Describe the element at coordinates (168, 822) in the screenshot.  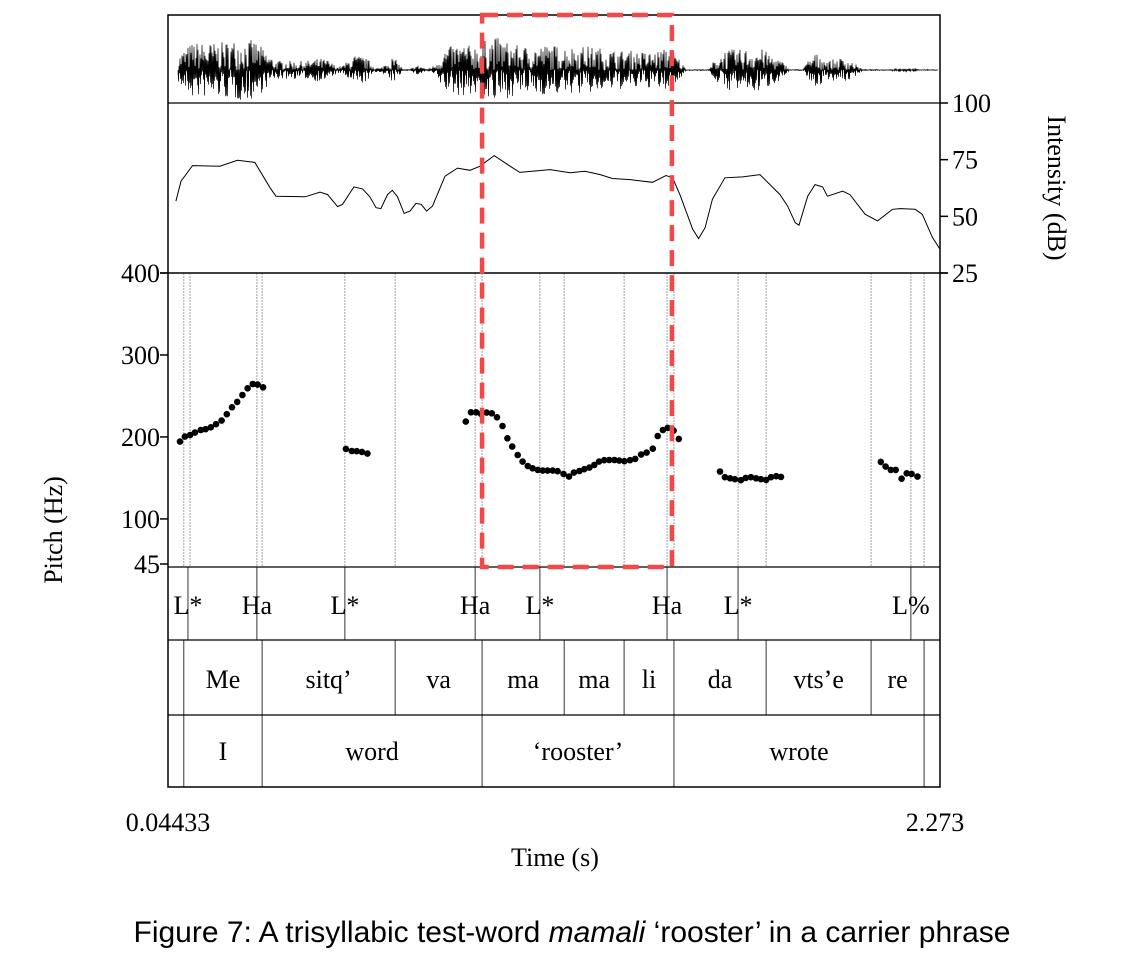
I see `x-tick-start: 0.04433` at that location.